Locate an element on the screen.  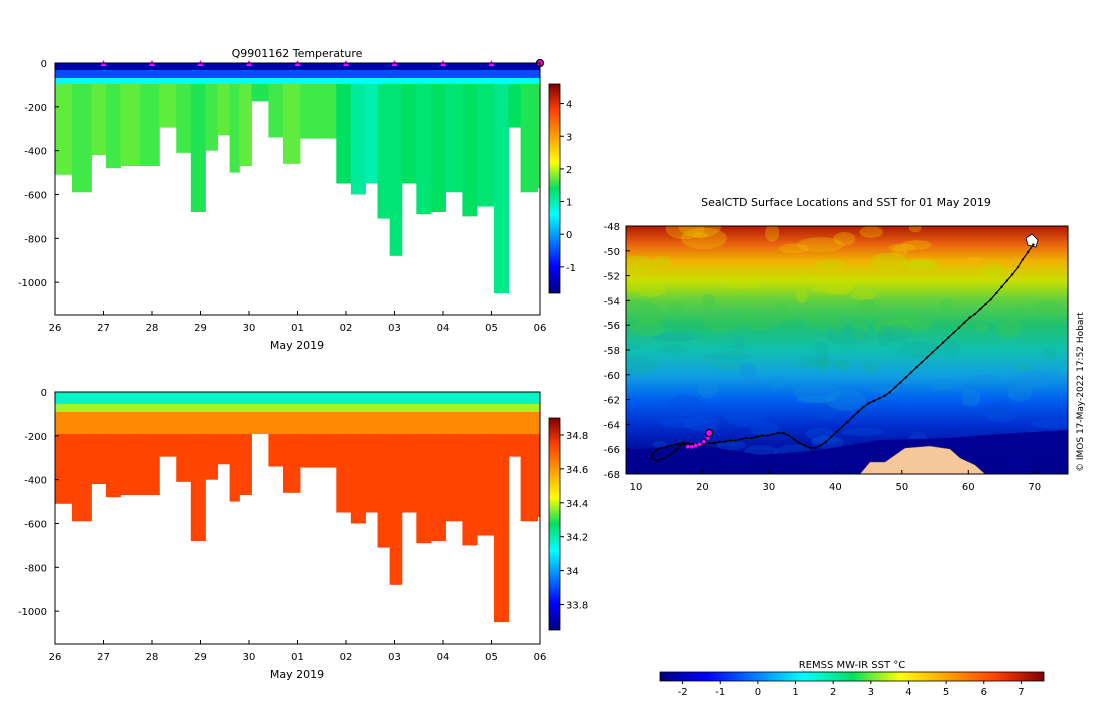
sst-colorbar-tick-label: 0 is located at coordinates (758, 692).